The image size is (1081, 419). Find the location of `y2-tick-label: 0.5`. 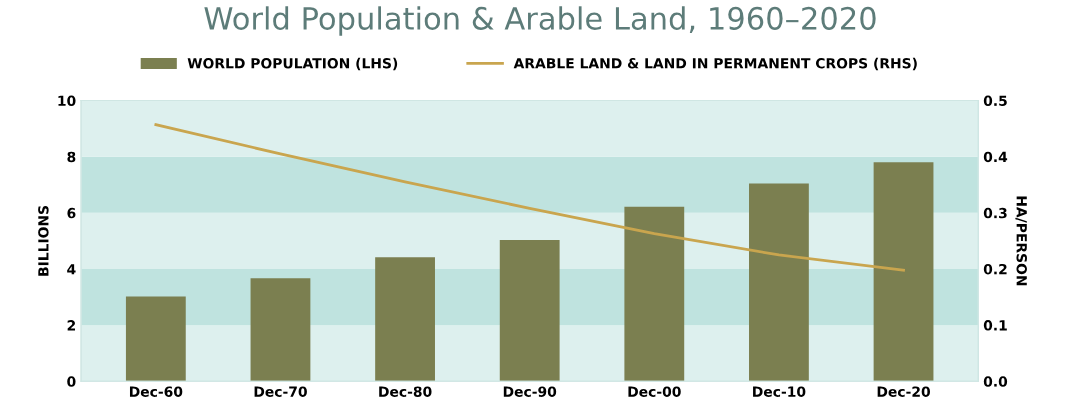

y2-tick-label: 0.5 is located at coordinates (995, 101).